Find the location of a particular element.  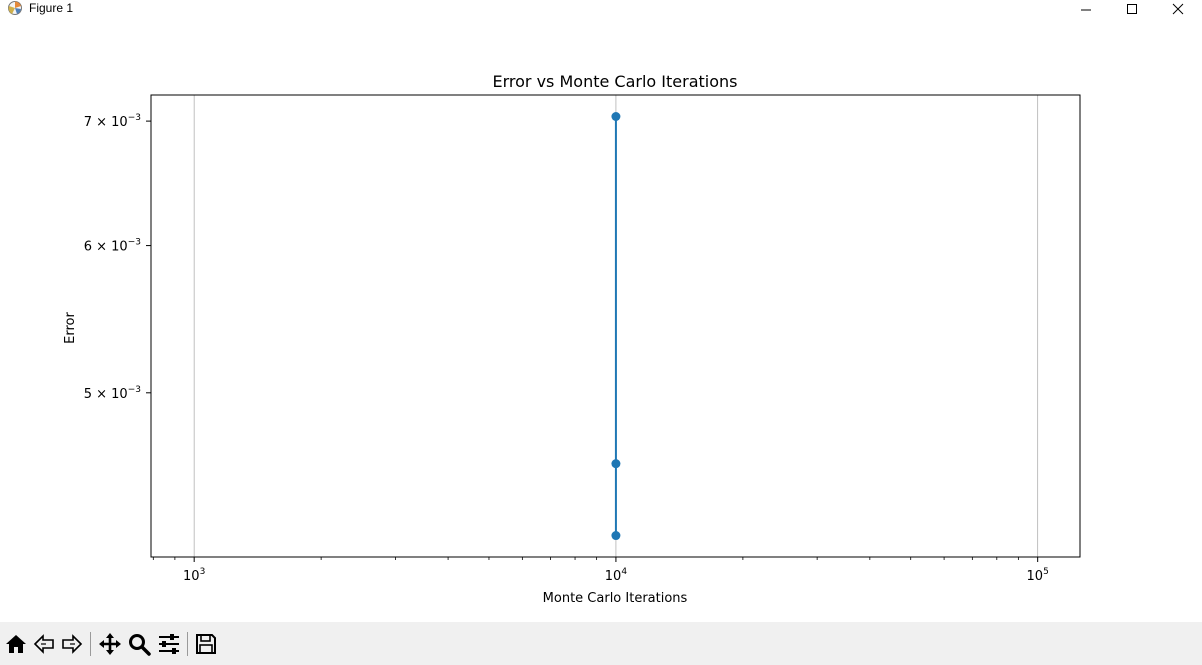

x-tick-label: 10⁴ is located at coordinates (616, 575).